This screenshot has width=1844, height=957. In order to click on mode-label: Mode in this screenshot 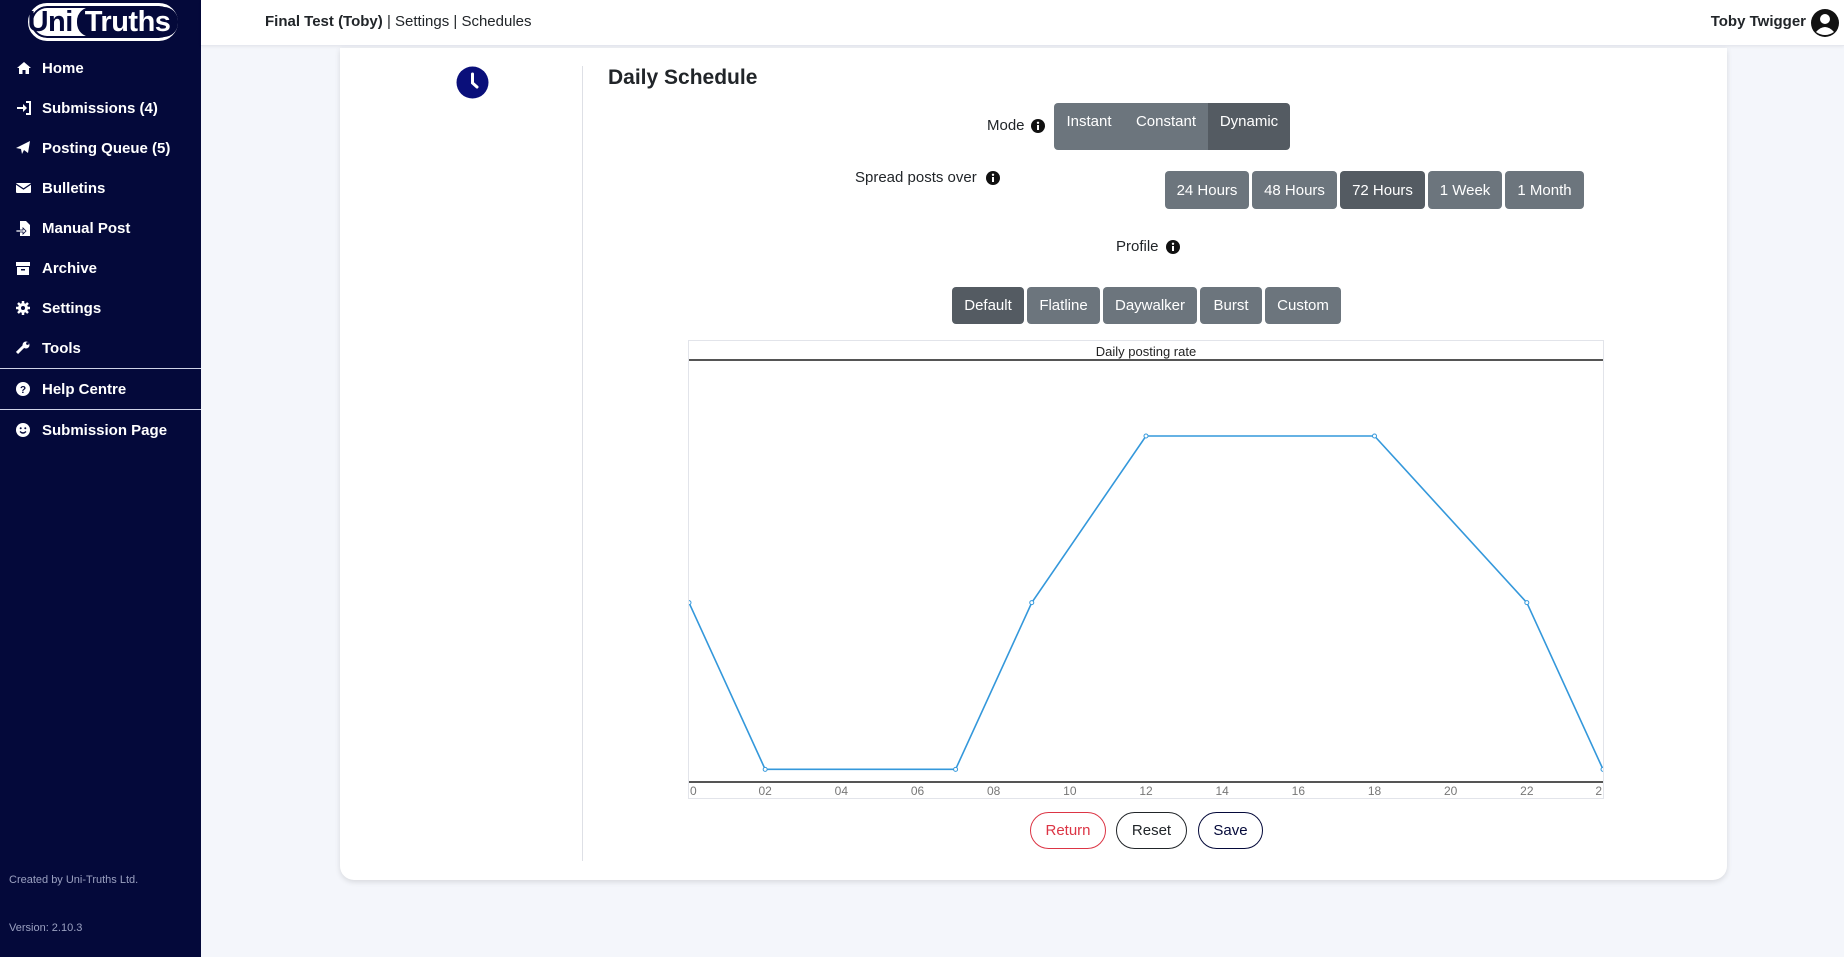, I will do `click(1006, 125)`.